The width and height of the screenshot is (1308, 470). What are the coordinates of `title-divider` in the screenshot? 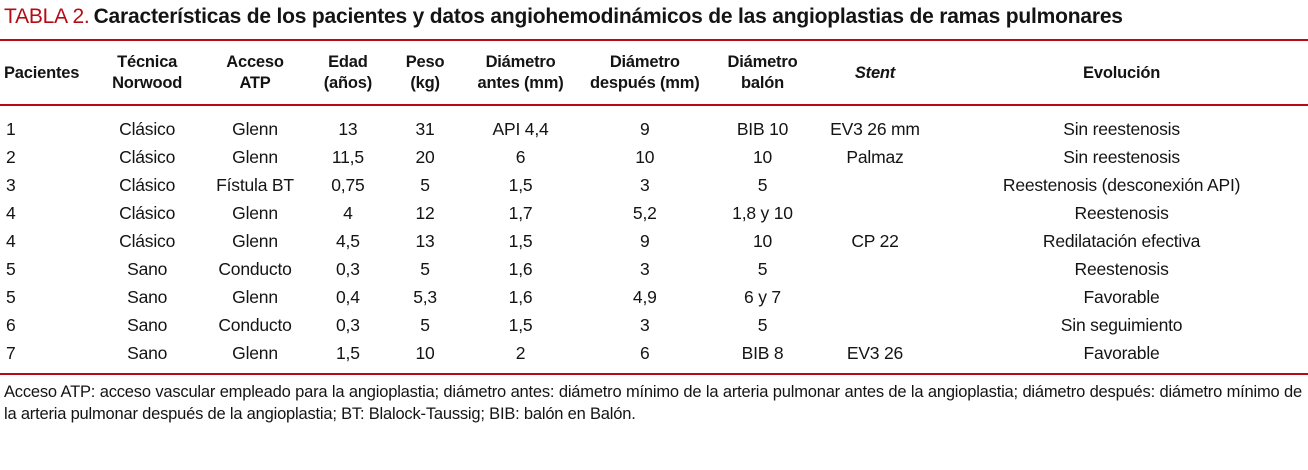 It's located at (654, 40).